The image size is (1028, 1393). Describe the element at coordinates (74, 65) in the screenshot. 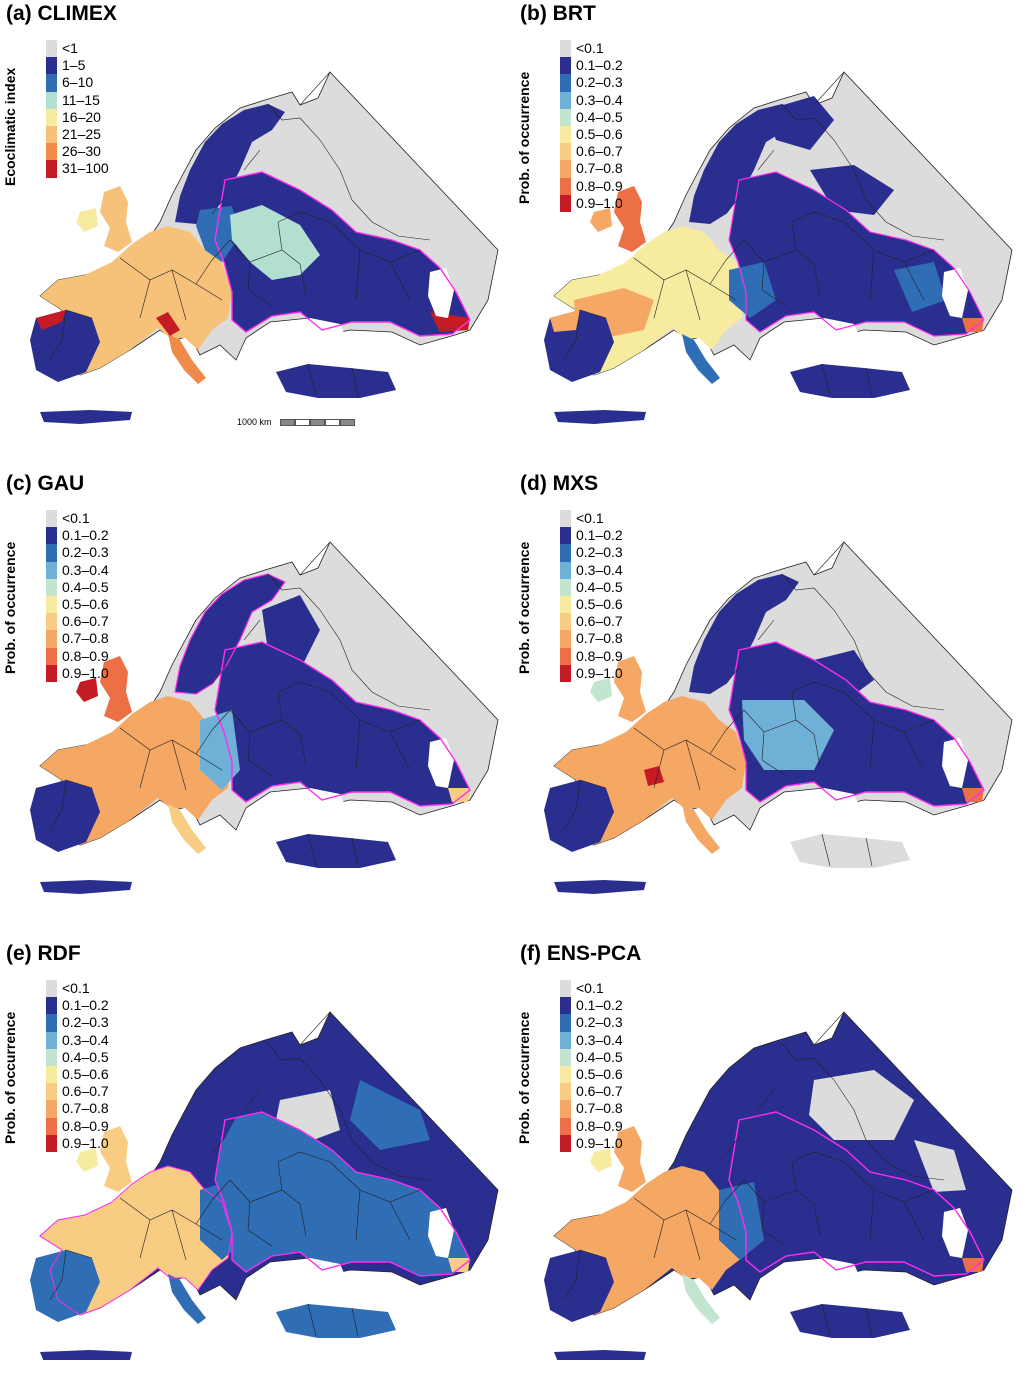

I see `legend-label: 1–5` at that location.